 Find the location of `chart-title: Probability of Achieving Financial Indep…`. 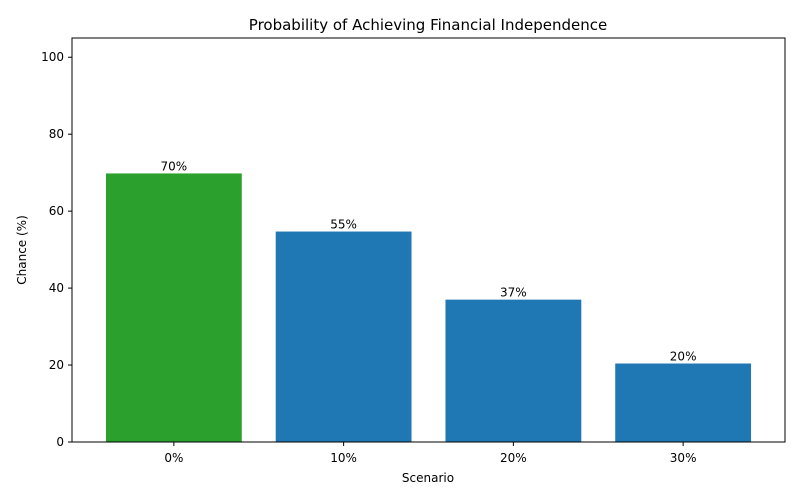

chart-title: Probability of Achieving Financial Indep… is located at coordinates (428, 25).